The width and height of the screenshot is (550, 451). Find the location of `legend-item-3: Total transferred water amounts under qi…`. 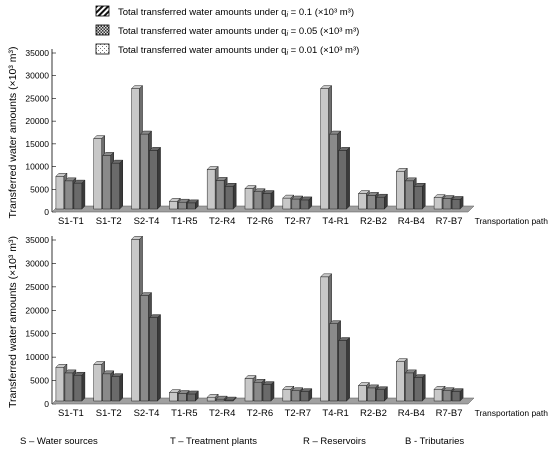

legend-item-3: Total transferred water amounts under qi… is located at coordinates (227, 50).